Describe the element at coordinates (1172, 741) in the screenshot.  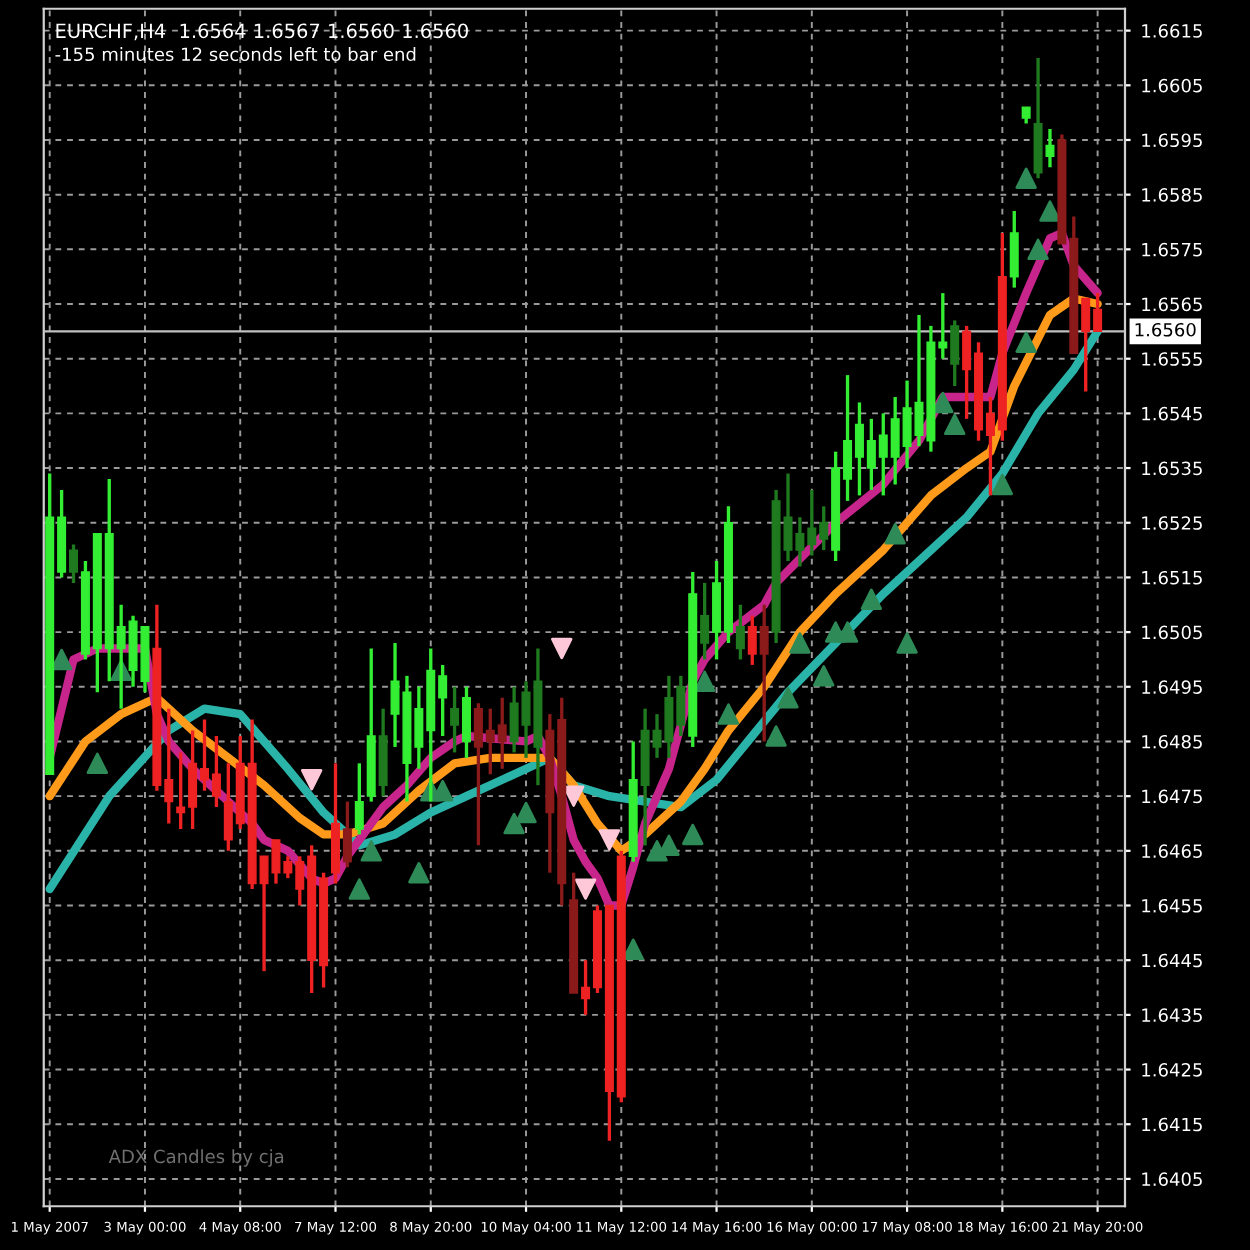
I see `y-tick-label: 1.6485` at that location.